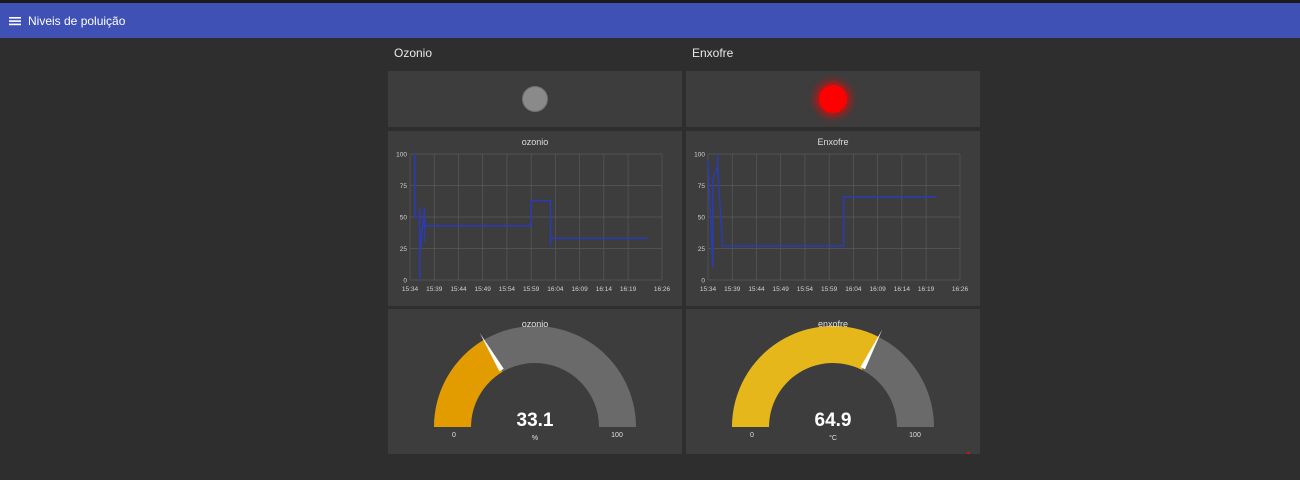 This screenshot has width=1300, height=480. Describe the element at coordinates (77, 20) in the screenshot. I see `app-title: Niveis de poluição` at that location.